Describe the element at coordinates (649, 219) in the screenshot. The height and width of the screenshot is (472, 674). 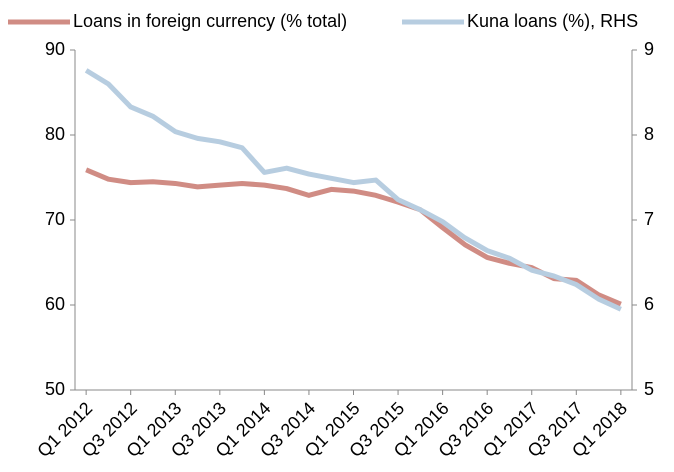
I see `y2-tick-label: 7` at that location.